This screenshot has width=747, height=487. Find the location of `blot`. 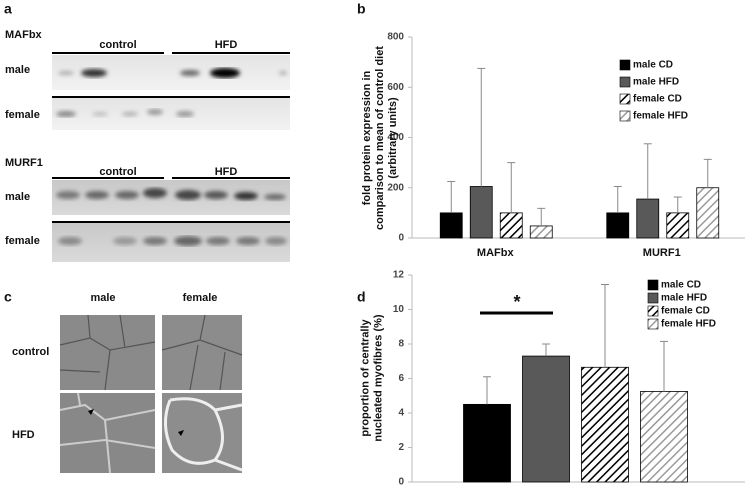

blot is located at coordinates (171, 114).